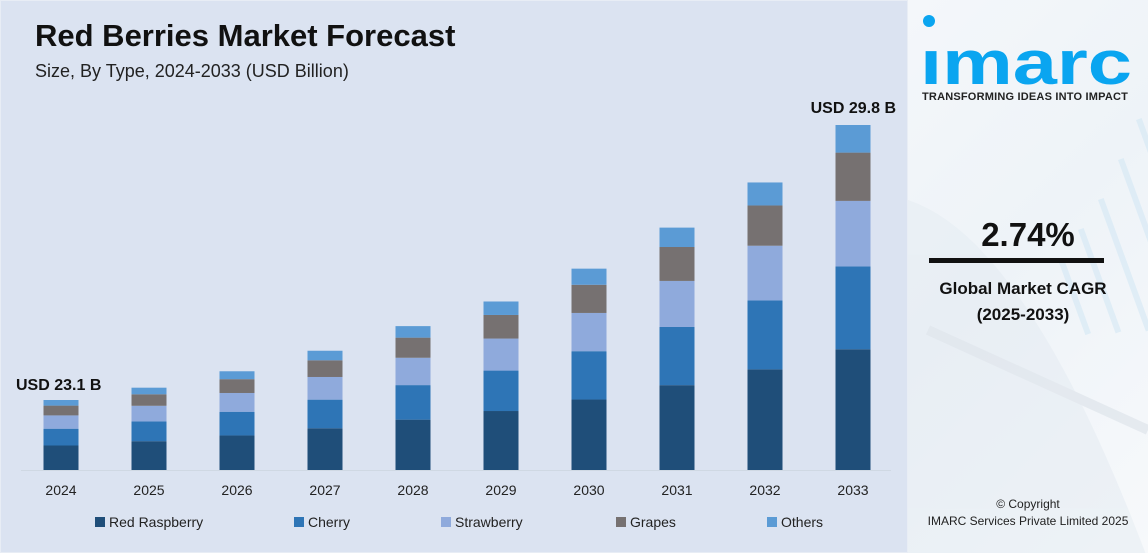 The image size is (1148, 554). I want to click on legend-item-cherry: Cherry, so click(322, 522).